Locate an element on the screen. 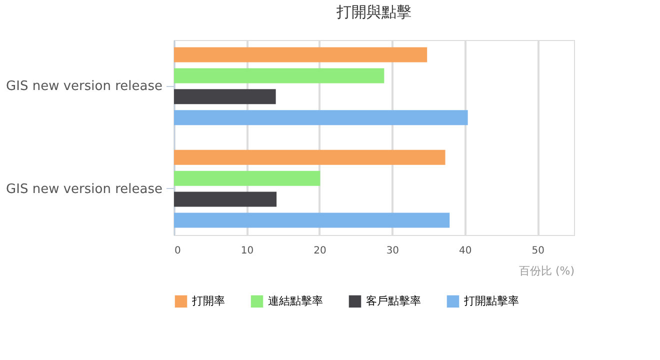 The image size is (660, 360). x-tick-label: 10 is located at coordinates (247, 251).